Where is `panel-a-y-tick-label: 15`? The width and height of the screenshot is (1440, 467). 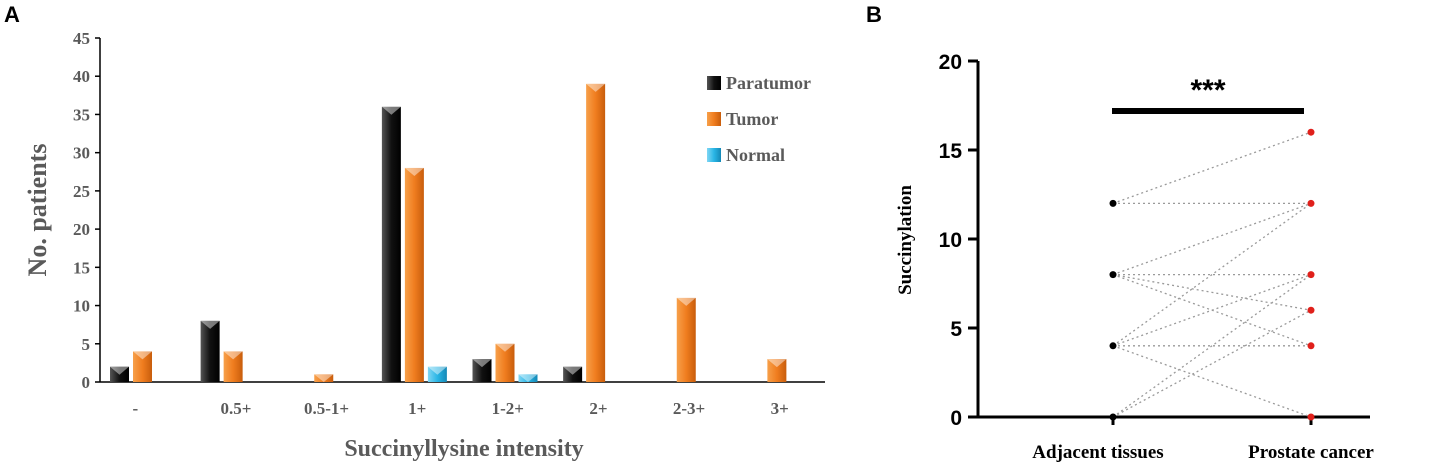 panel-a-y-tick-label: 15 is located at coordinates (81, 267).